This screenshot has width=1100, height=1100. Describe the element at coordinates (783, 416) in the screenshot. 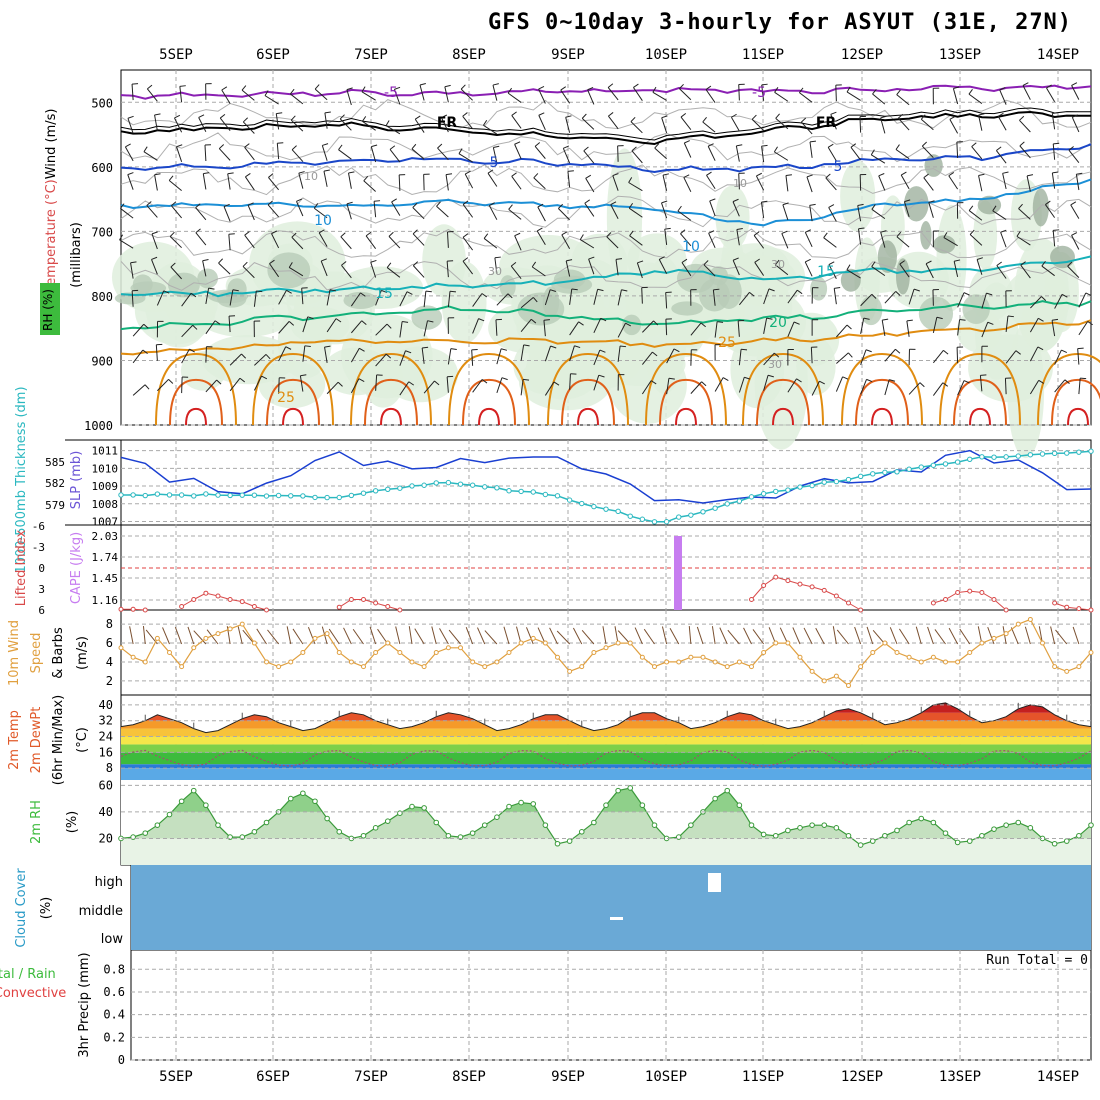

I see `hottest-contour` at that location.